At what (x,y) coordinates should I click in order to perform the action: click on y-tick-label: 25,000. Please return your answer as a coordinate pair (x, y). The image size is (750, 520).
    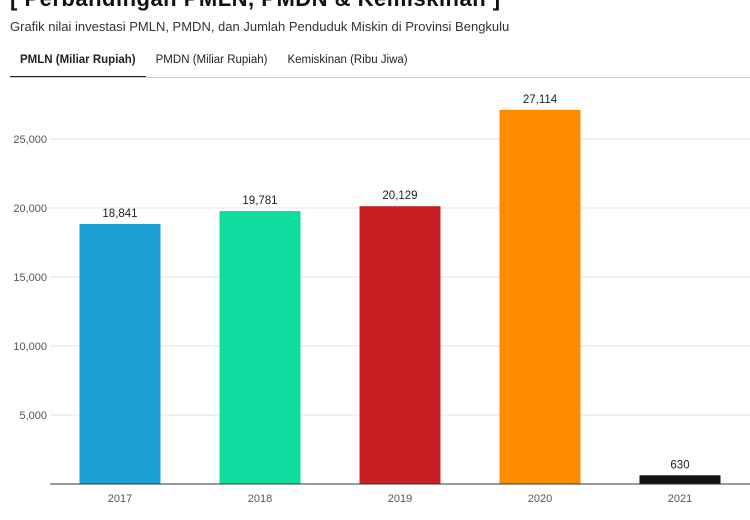
    Looking at the image, I should click on (30, 140).